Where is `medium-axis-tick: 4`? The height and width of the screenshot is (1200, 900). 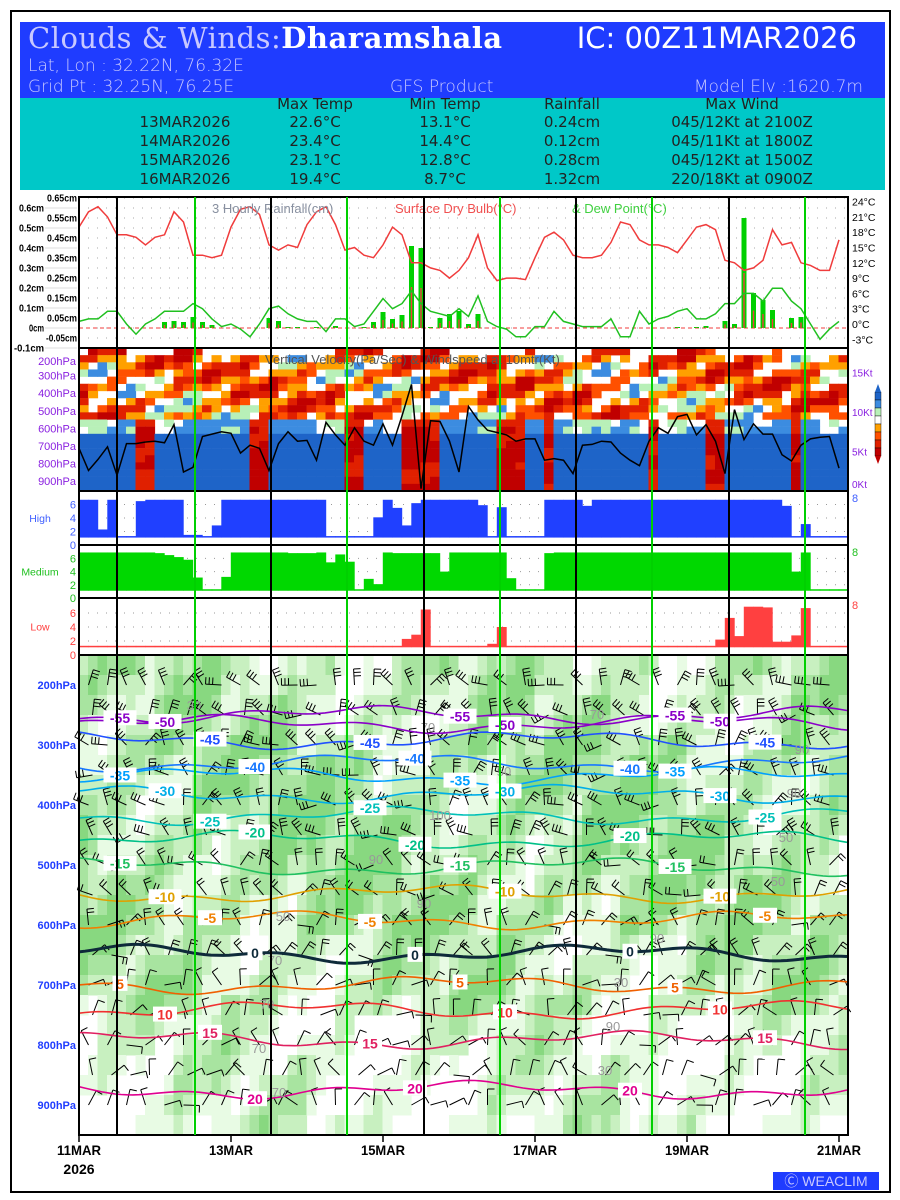 medium-axis-tick: 4 is located at coordinates (73, 573).